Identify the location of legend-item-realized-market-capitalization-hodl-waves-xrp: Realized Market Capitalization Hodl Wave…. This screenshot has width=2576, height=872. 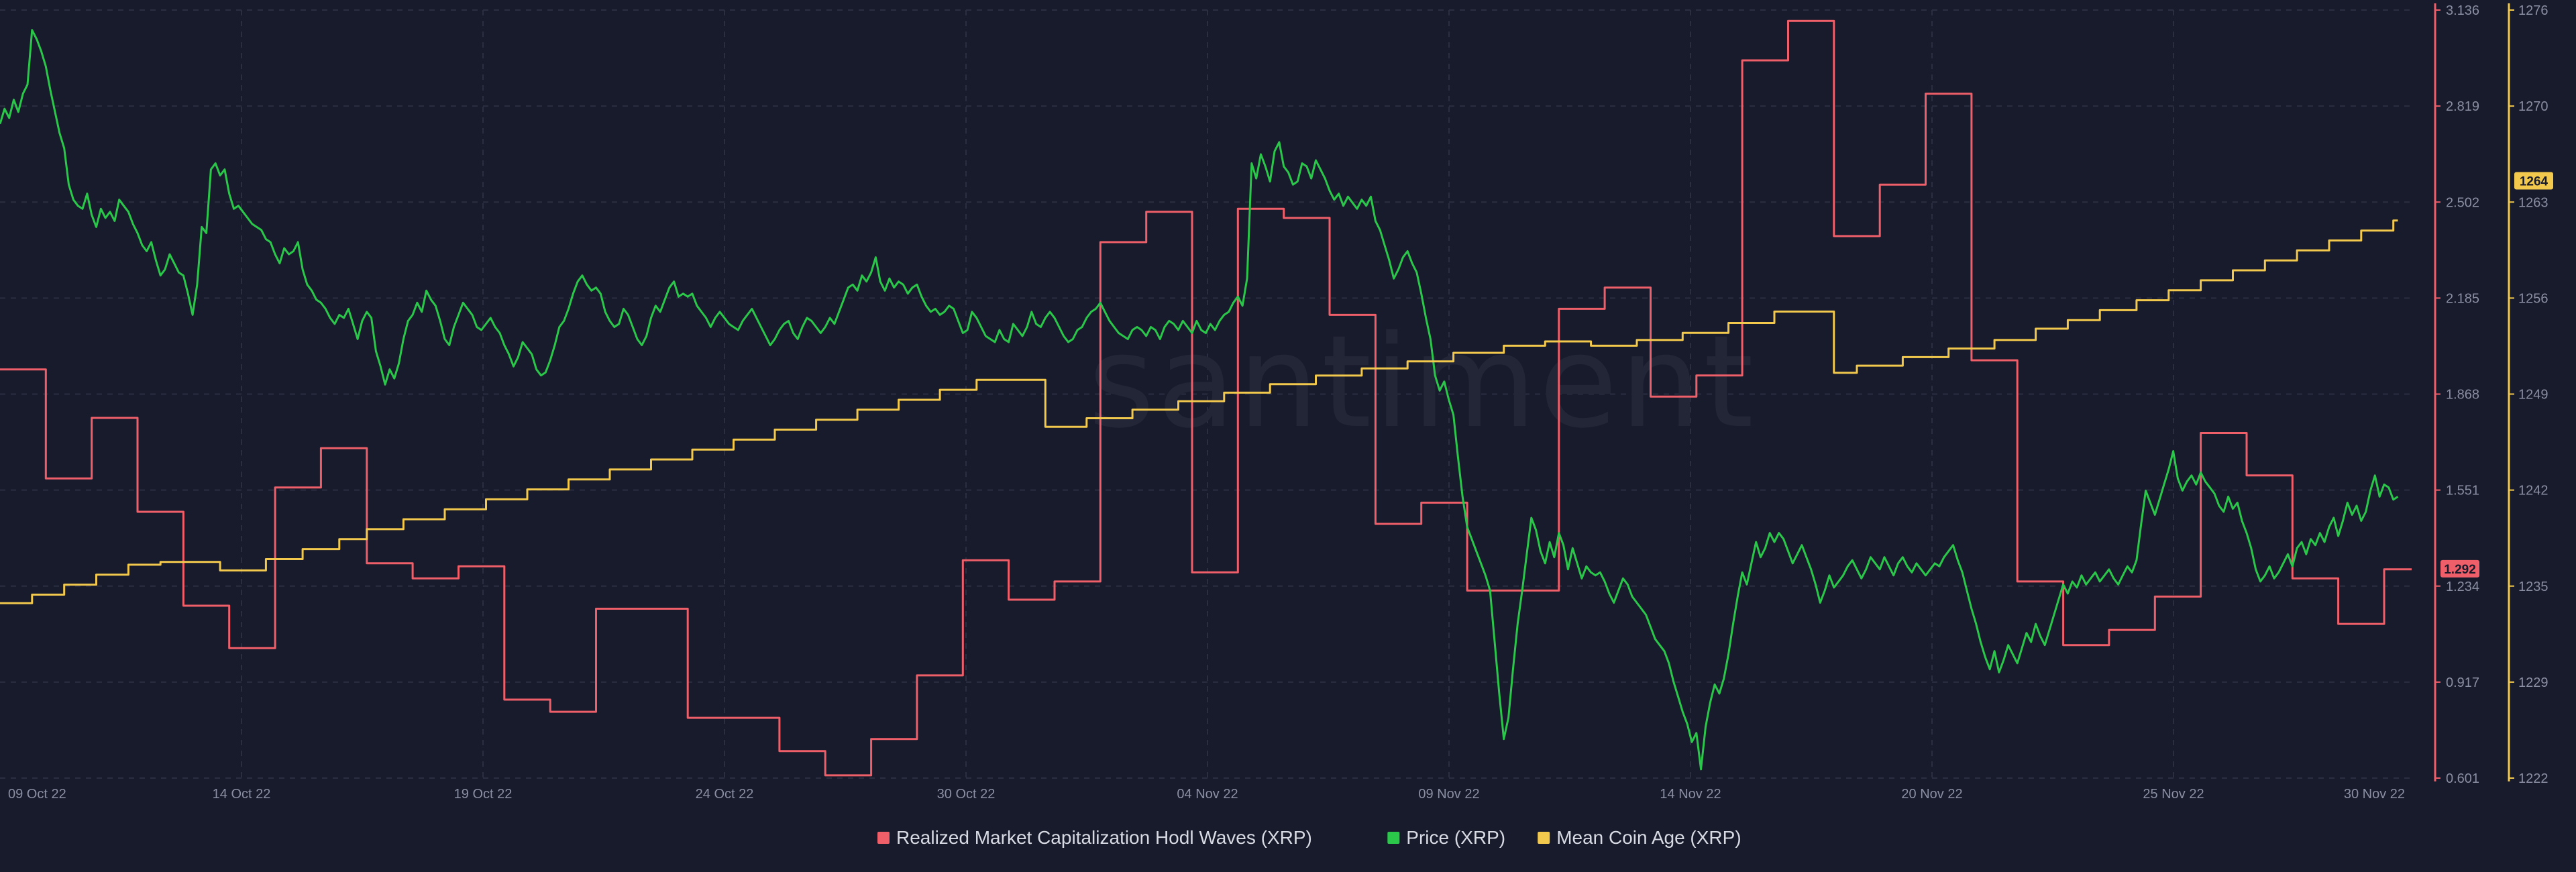
(1094, 837).